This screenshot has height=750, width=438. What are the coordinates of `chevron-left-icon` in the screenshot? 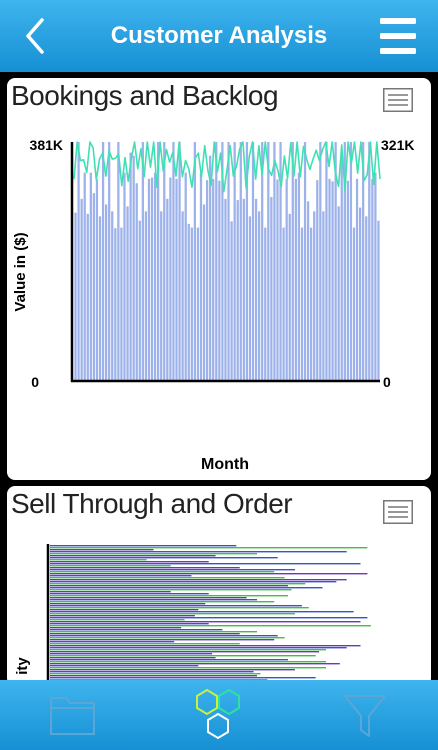 It's located at (37, 36).